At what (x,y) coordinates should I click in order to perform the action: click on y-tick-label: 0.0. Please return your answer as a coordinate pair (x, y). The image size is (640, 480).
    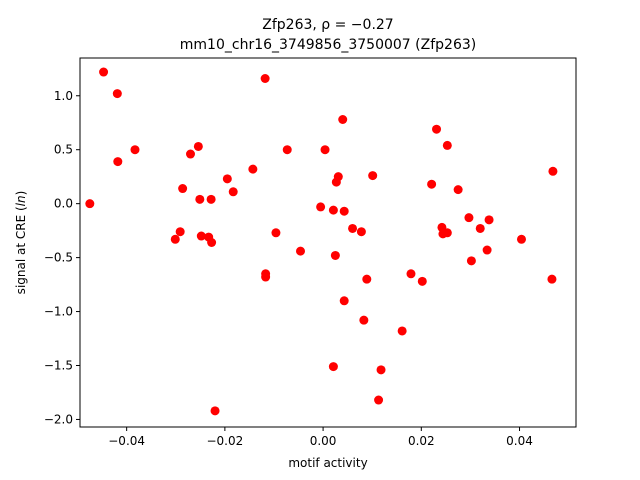
    Looking at the image, I should click on (63, 204).